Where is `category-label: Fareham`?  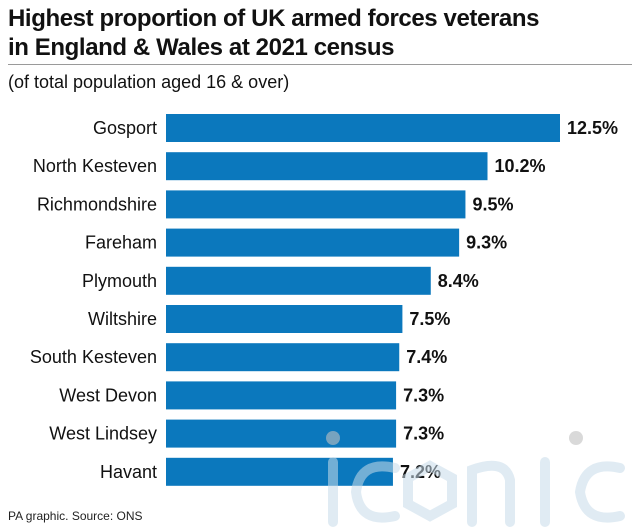
category-label: Fareham is located at coordinates (121, 243).